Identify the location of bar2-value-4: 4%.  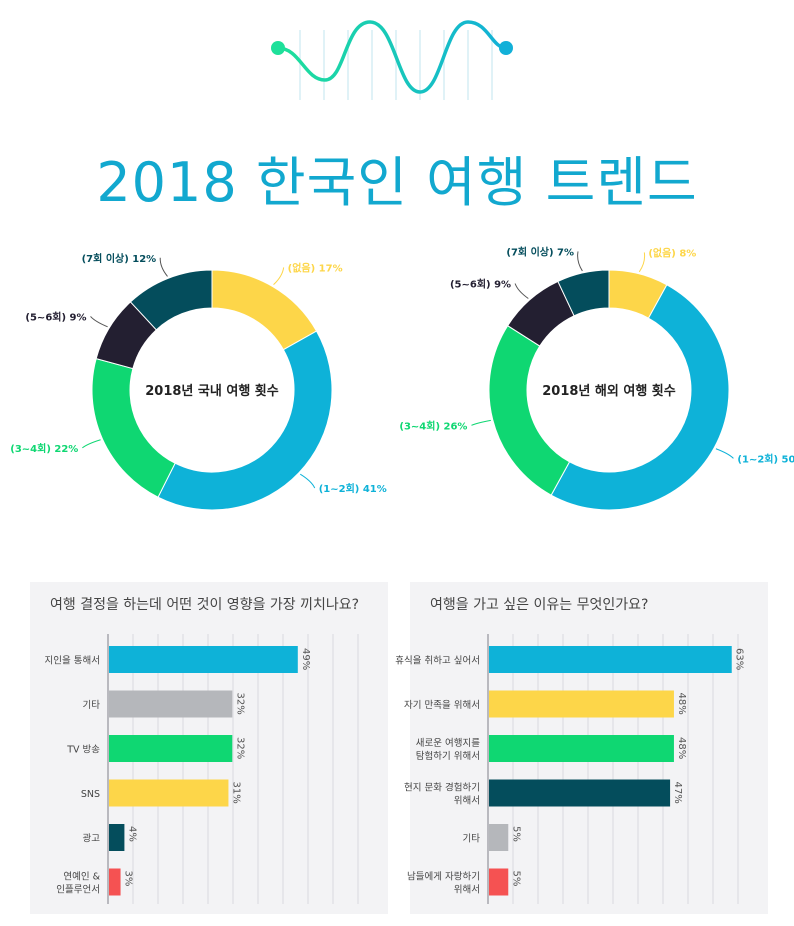
(131, 834).